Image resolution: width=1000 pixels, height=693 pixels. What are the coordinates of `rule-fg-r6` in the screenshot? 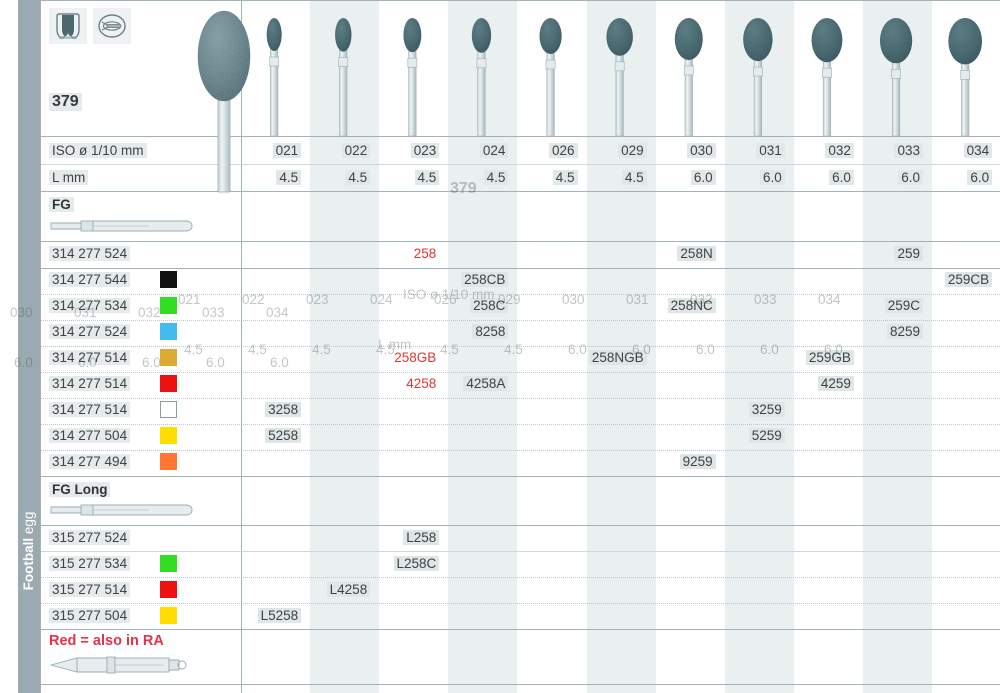 It's located at (520, 398).